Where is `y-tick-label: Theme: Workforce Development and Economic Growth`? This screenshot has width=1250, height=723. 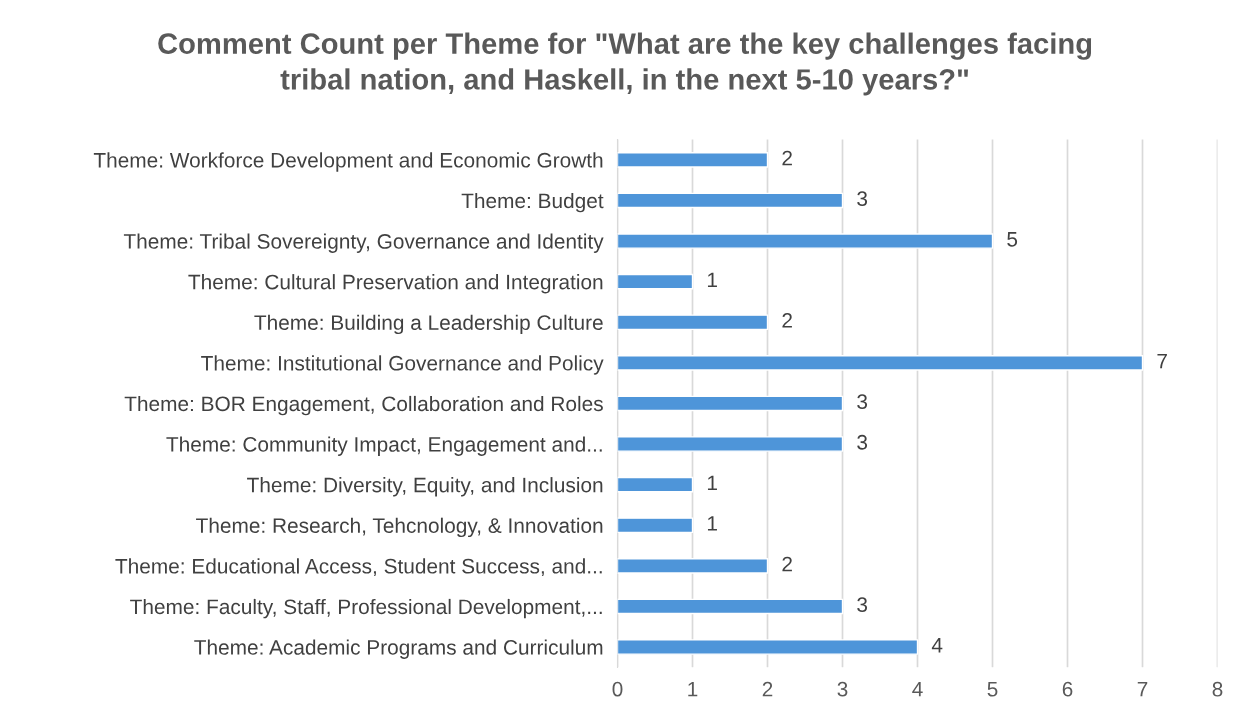 y-tick-label: Theme: Workforce Development and Economic Growth is located at coordinates (348, 162).